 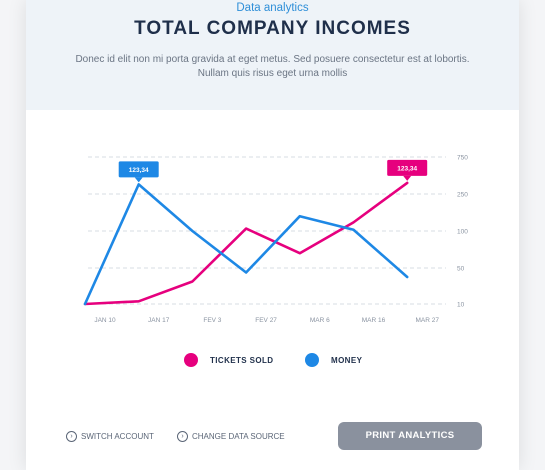 I want to click on switch-account-link: › SWITCH ACCOUNT, so click(x=110, y=436).